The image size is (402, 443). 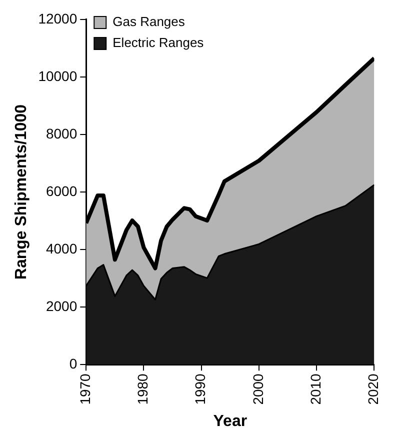 What do you see at coordinates (142, 389) in the screenshot?
I see `x-tick-label: 1980` at bounding box center [142, 389].